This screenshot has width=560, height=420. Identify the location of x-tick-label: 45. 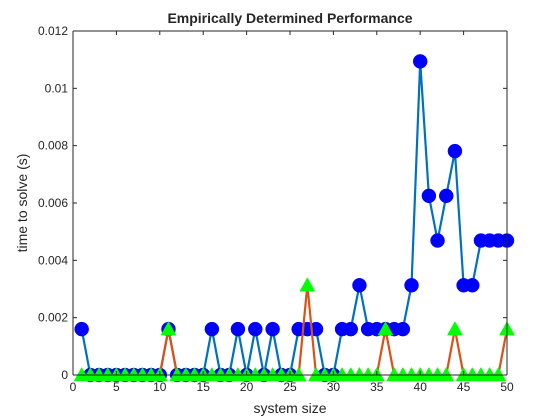
(464, 387).